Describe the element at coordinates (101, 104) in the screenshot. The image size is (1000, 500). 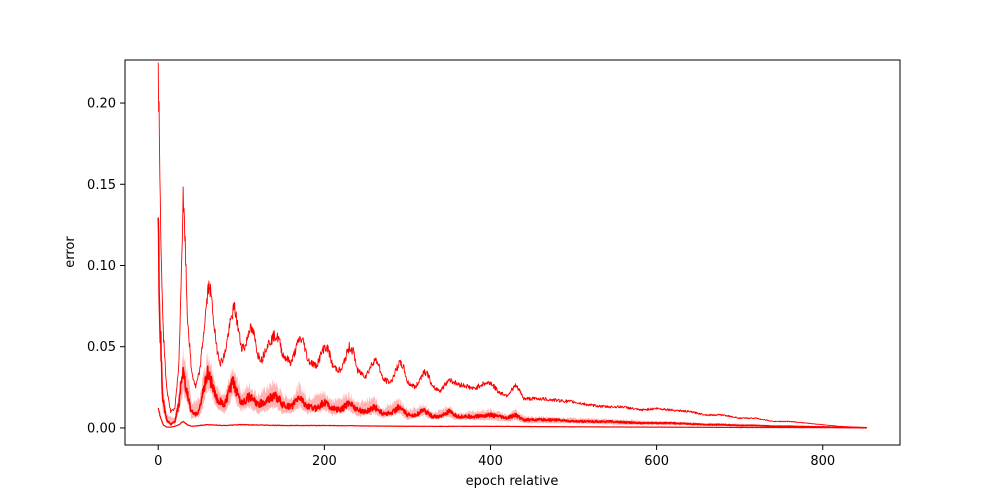
I see `y-tick-label: 0.20` at that location.